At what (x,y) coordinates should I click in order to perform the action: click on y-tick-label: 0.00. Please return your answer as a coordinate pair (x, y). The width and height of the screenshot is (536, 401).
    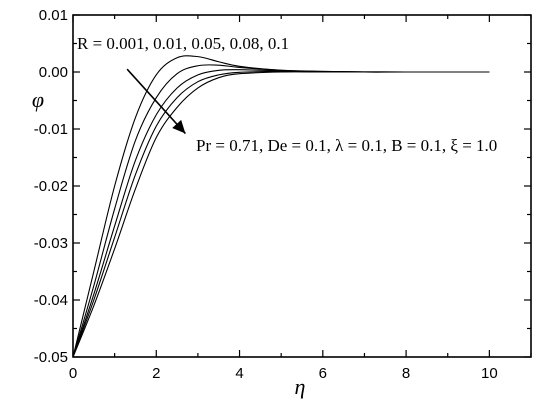
    Looking at the image, I should click on (53, 72).